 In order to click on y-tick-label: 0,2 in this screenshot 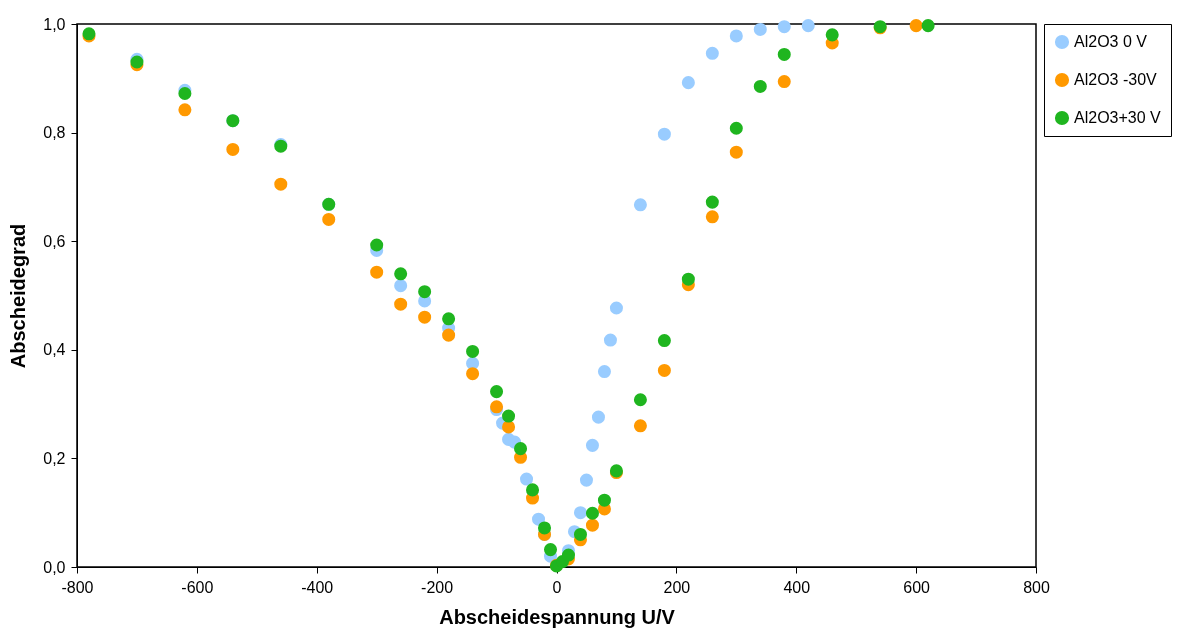, I will do `click(54, 458)`.